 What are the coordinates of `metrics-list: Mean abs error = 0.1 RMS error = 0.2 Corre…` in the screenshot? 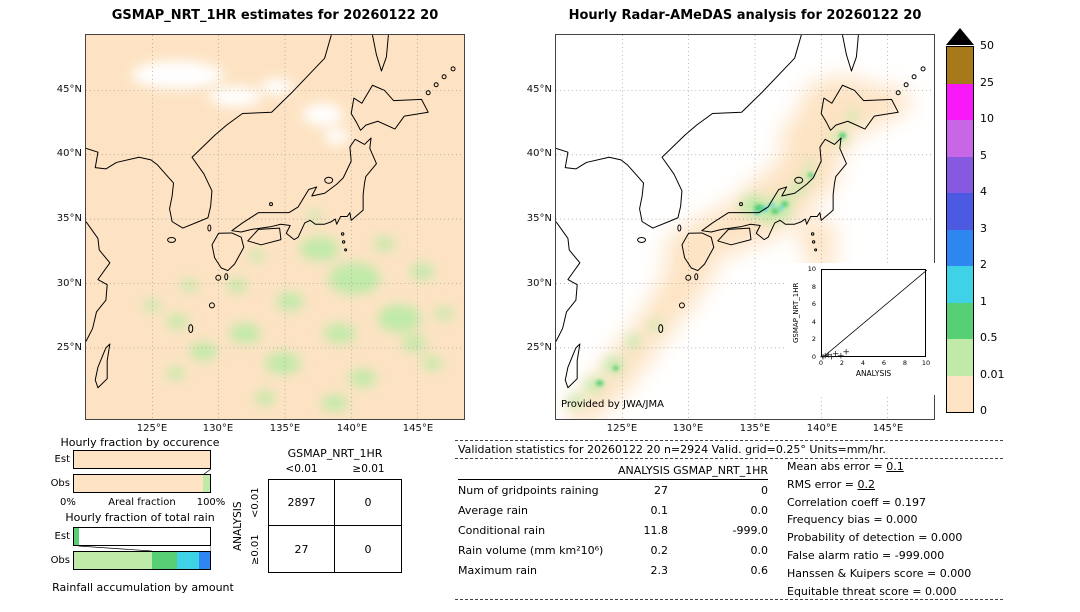 It's located at (879, 529).